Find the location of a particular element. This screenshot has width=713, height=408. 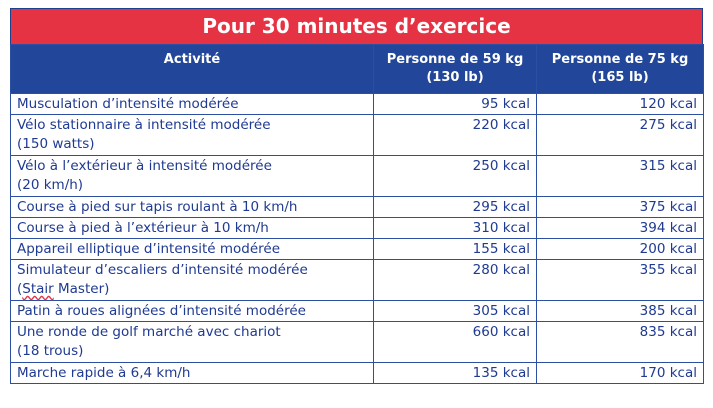

activity-line2: (Stair Master) is located at coordinates (192, 289).